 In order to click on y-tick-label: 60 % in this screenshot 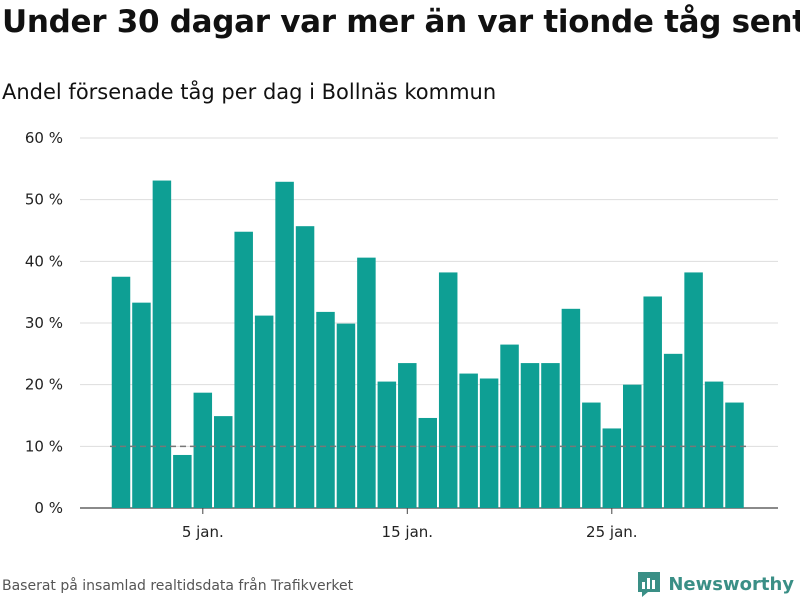, I will do `click(44, 138)`.